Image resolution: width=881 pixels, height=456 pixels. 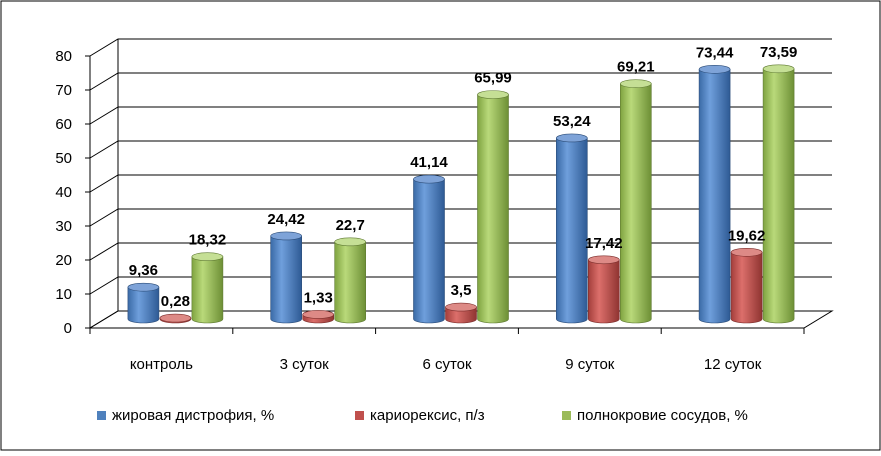 I want to click on data-label: 73,44, so click(x=715, y=52).